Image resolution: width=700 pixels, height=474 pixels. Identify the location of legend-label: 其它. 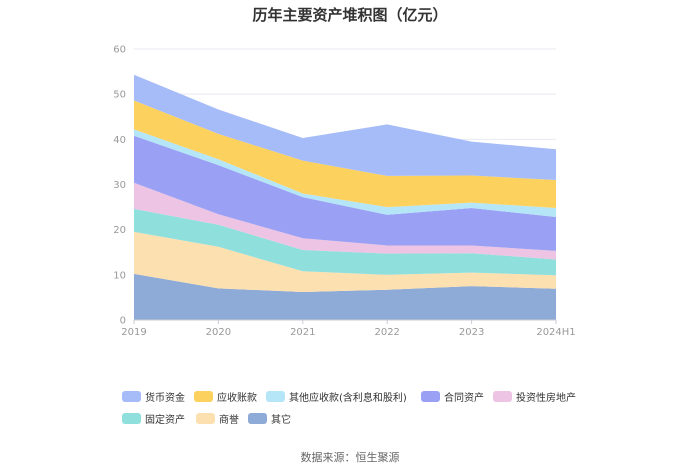
(281, 420).